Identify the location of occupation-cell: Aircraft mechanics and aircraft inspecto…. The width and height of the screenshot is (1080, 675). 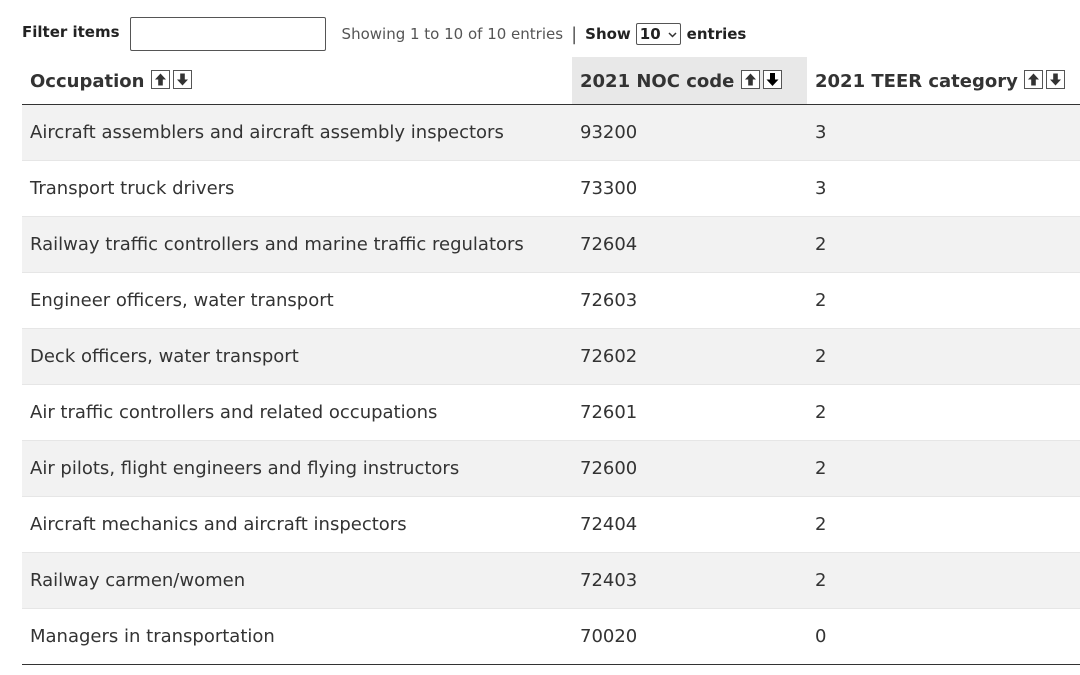
(297, 524).